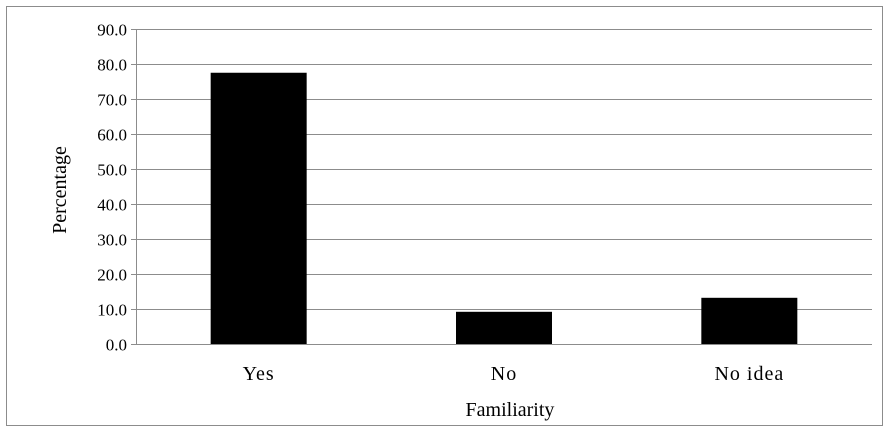 The width and height of the screenshot is (890, 432). I want to click on y-tick-label: 20.0, so click(112, 275).